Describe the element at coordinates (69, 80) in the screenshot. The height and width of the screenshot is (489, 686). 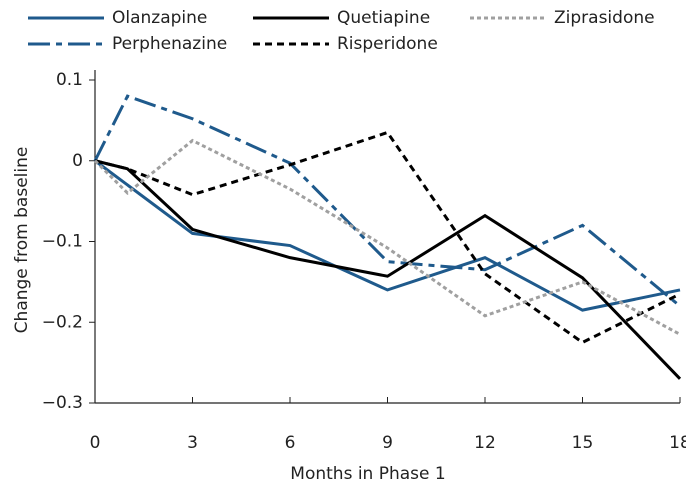
I see `y-tick-label: 0.1` at that location.